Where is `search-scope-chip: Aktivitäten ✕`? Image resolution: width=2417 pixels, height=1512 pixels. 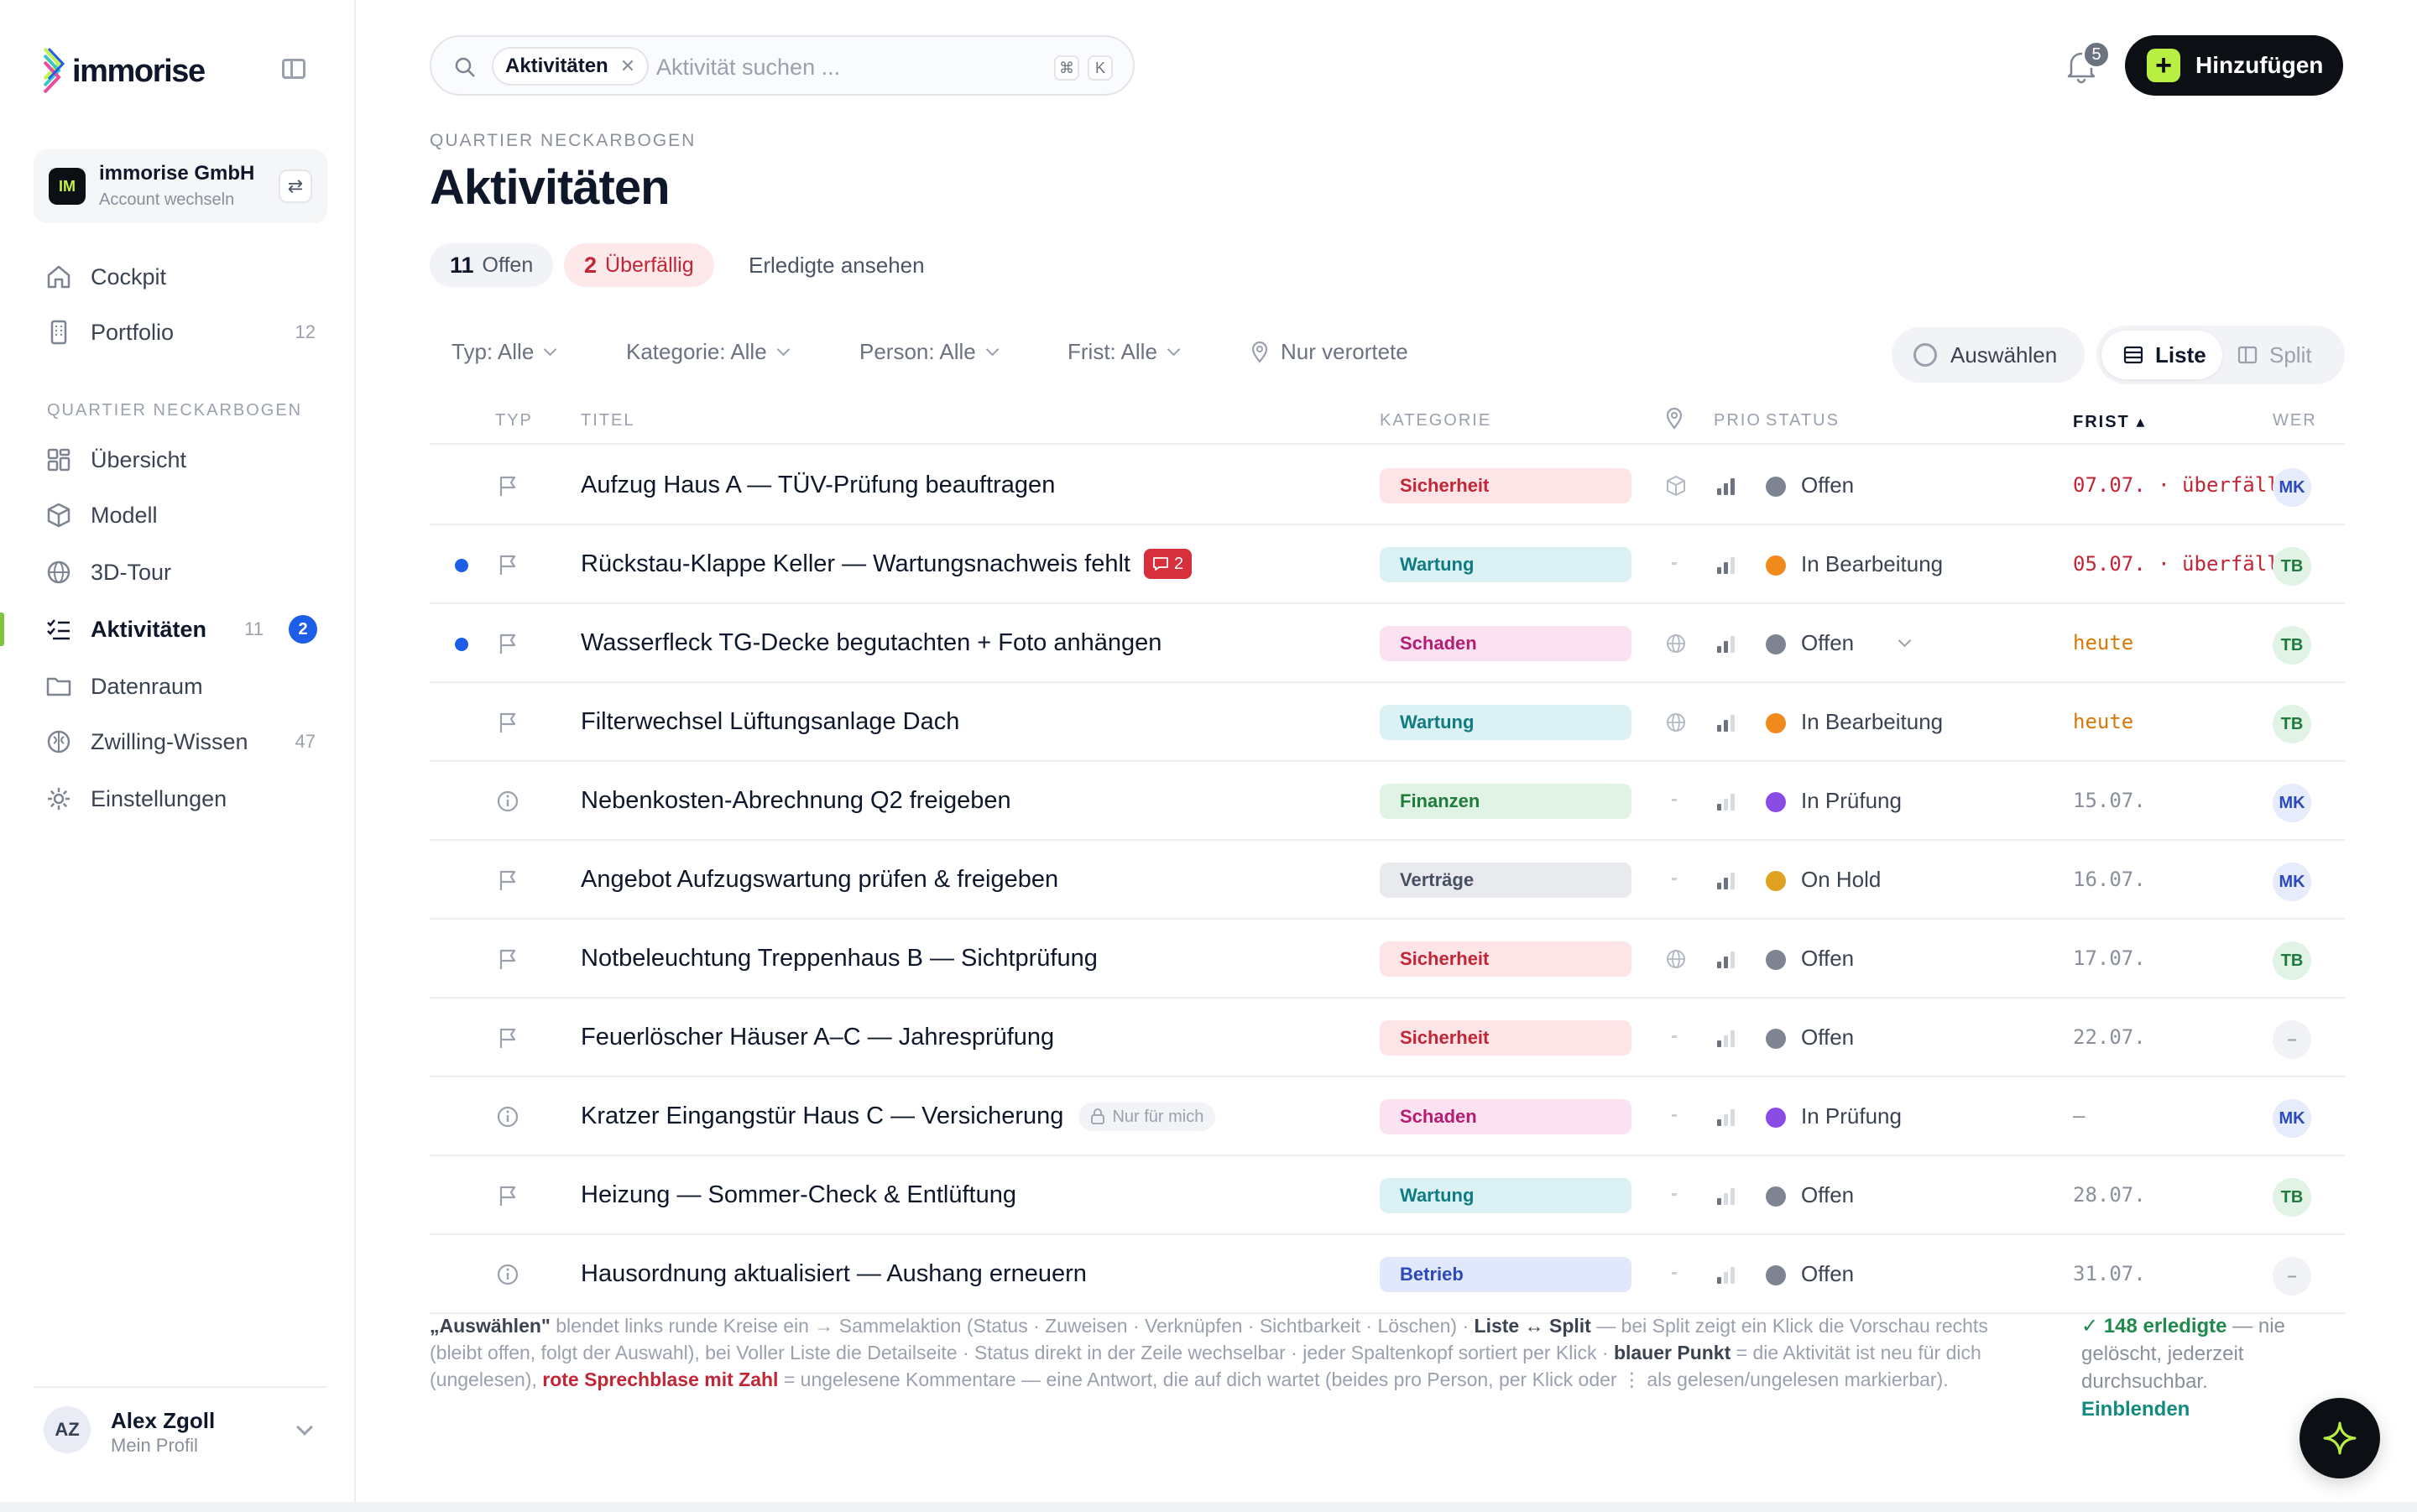
search-scope-chip: Aktivitäten ✕ is located at coordinates (571, 66).